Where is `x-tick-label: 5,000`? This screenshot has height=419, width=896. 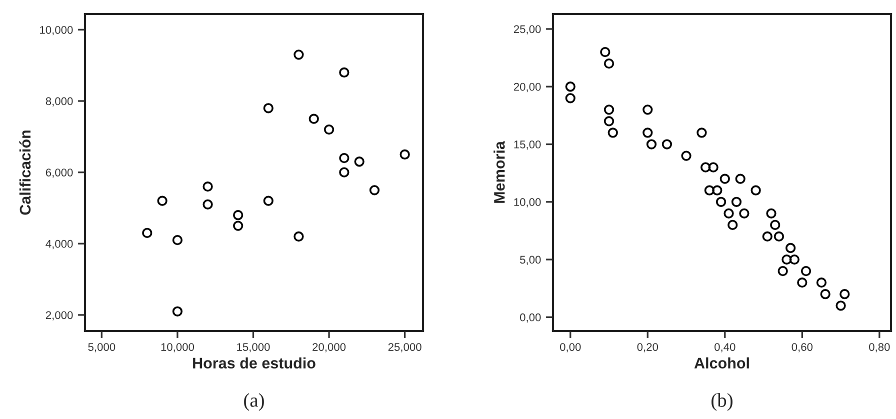
x-tick-label: 5,000 is located at coordinates (102, 347).